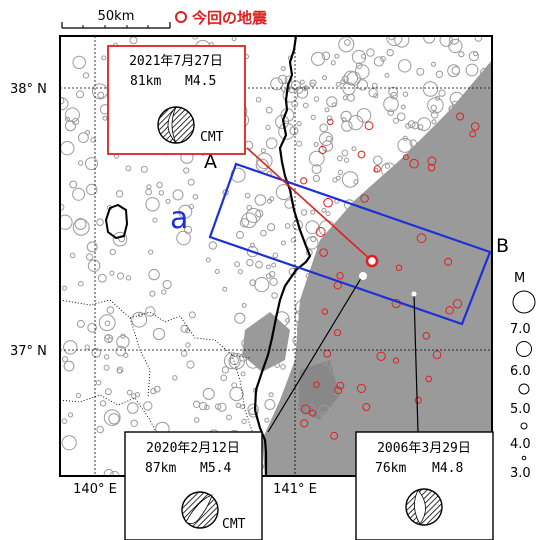 The image size is (540, 540). I want to click on section-end-a: A, so click(210, 162).